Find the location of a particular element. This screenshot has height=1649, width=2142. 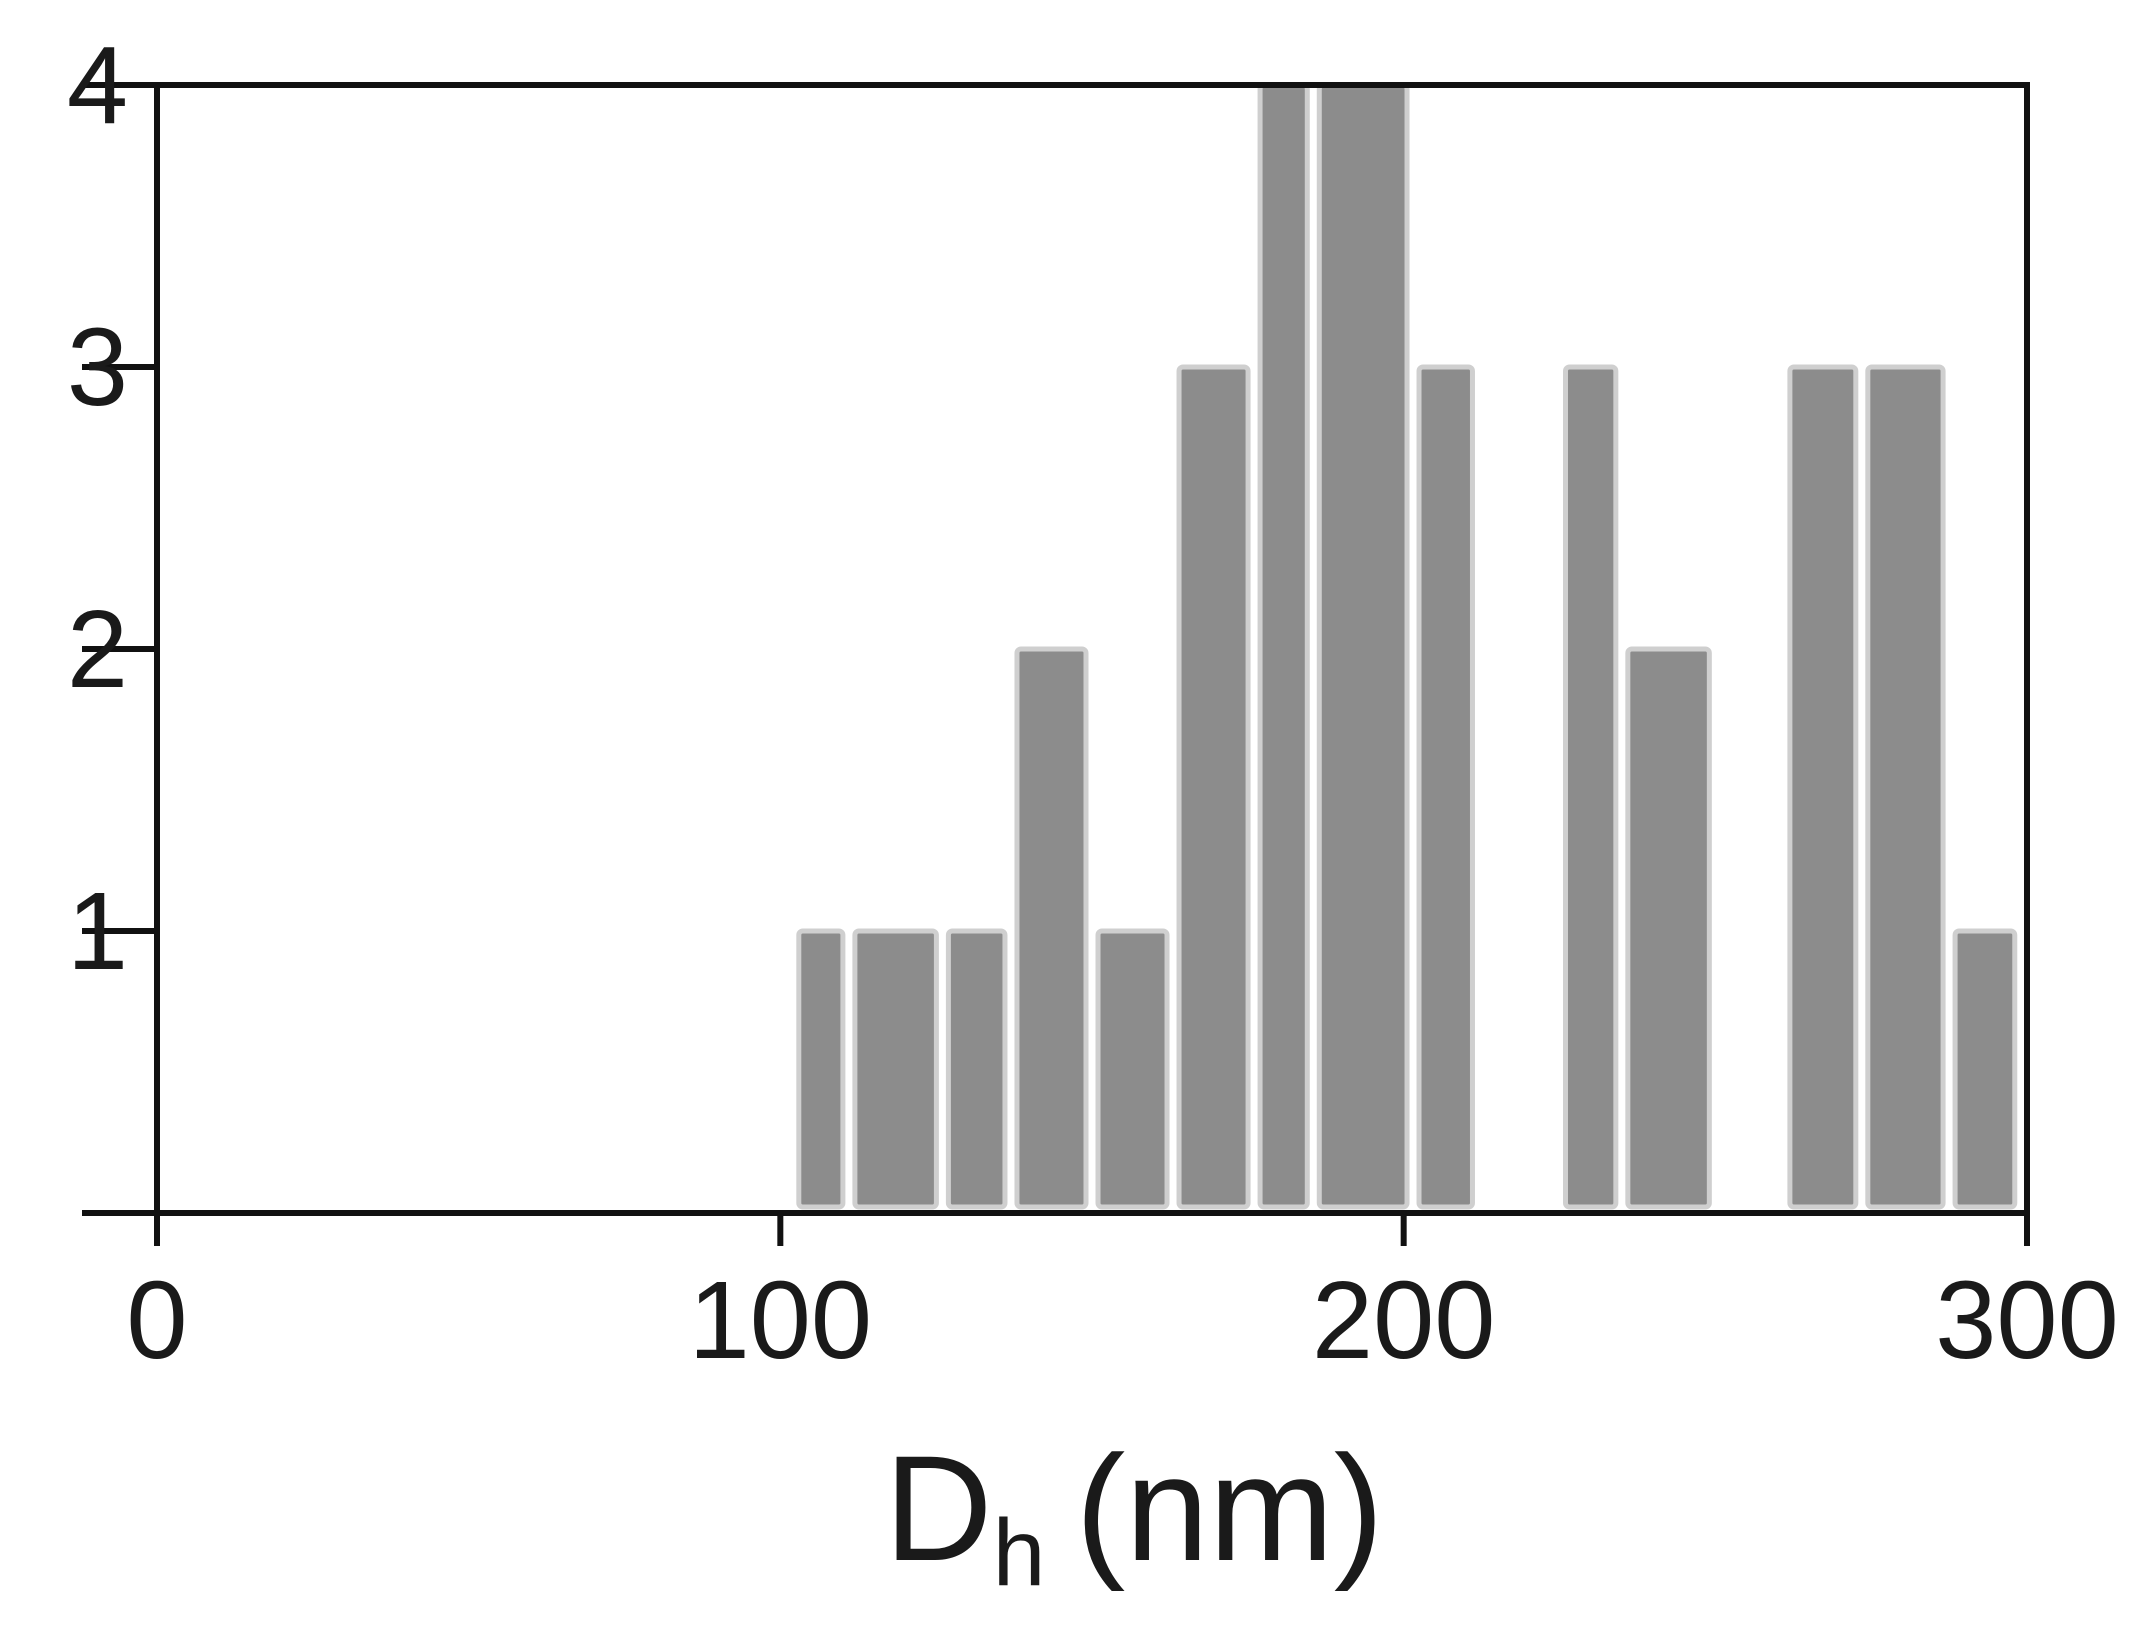

x-tick-label: 300 is located at coordinates (2027, 1320).